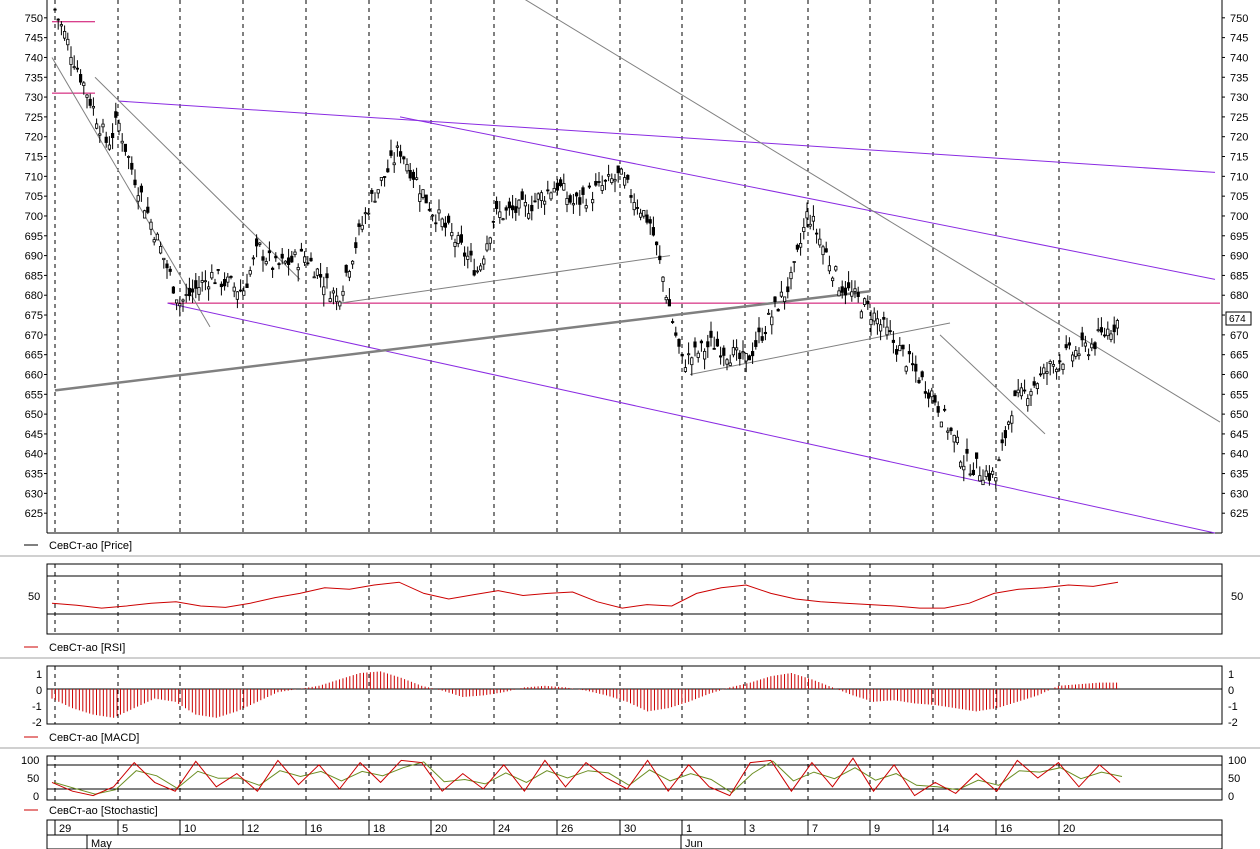  Describe the element at coordinates (1239, 118) in the screenshot. I see `price-tick-label: 725` at that location.